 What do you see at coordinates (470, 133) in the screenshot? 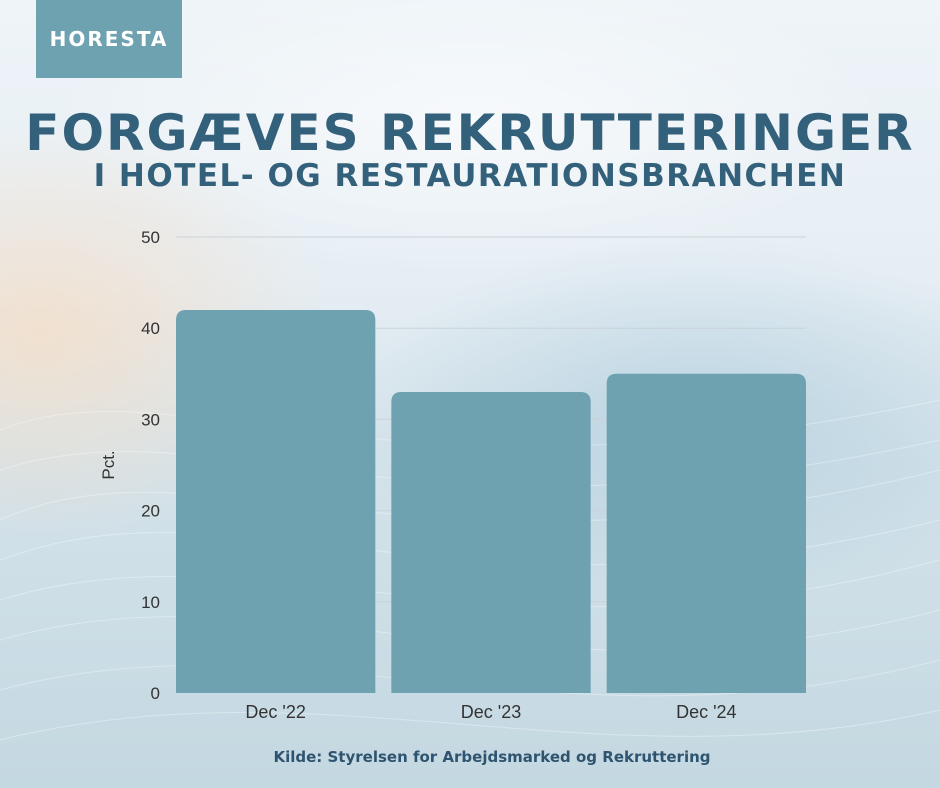
I see `page-title: FORGÆVES REKRUTTERINGER` at bounding box center [470, 133].